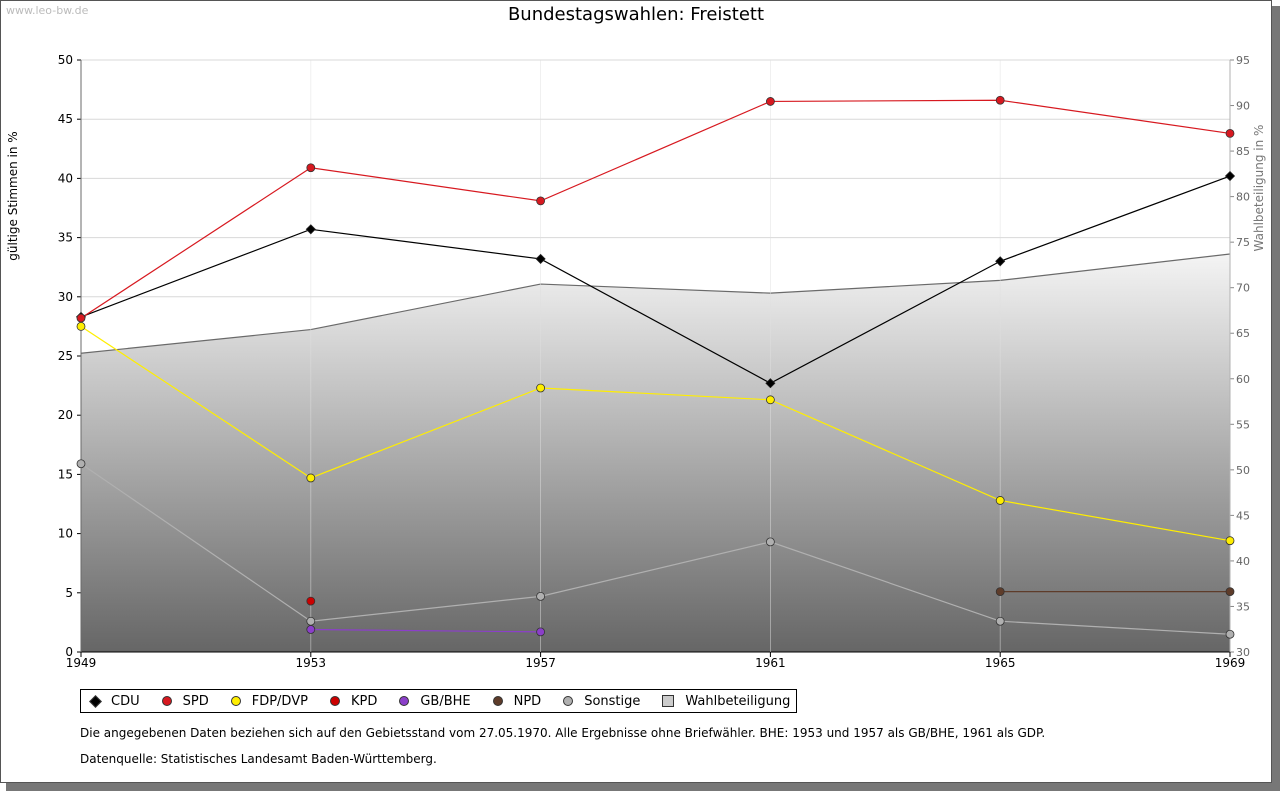 Image resolution: width=1280 pixels, height=791 pixels. What do you see at coordinates (1243, 242) in the screenshot?
I see `y2-tick-label: 75` at bounding box center [1243, 242].